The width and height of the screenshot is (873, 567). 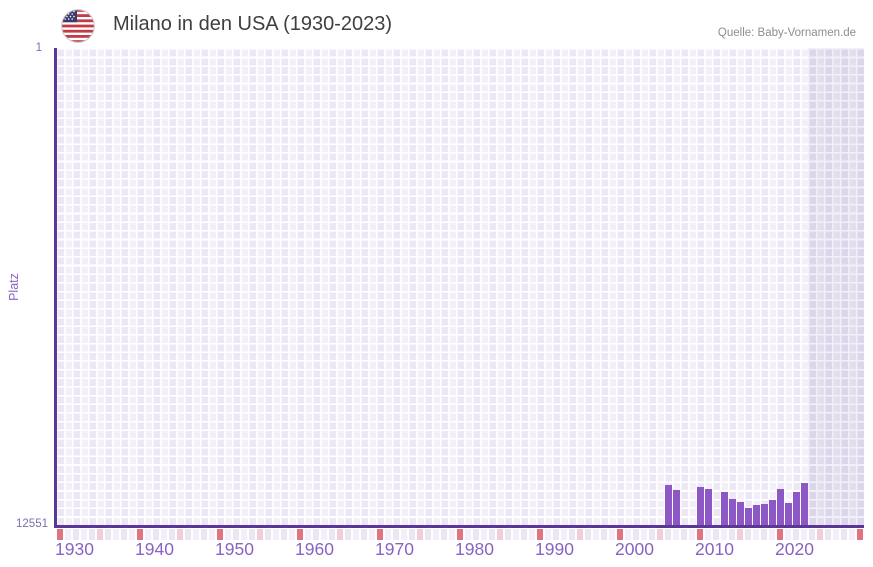 What do you see at coordinates (100, 534) in the screenshot?
I see `strip-cell-1935` at bounding box center [100, 534].